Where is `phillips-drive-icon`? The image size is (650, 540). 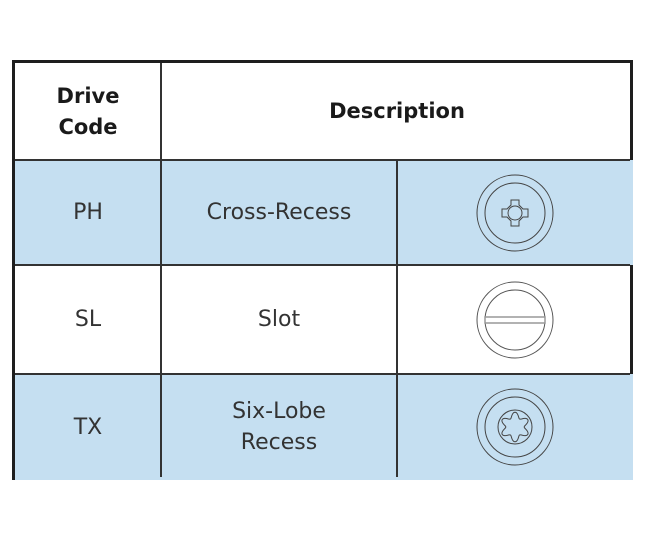
phillips-drive-icon is located at coordinates (515, 212).